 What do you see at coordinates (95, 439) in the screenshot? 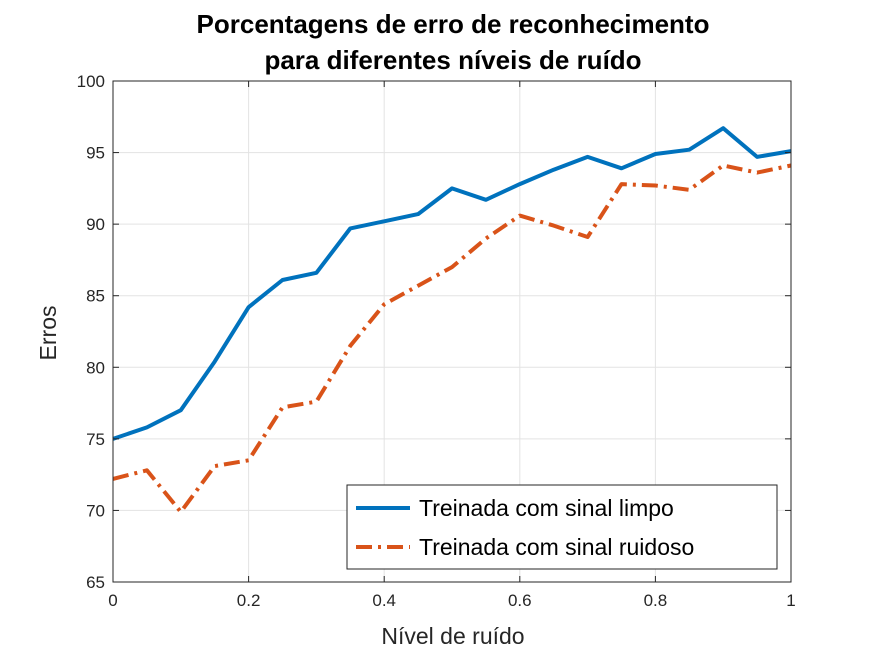
I see `y-tick-label: 75` at bounding box center [95, 439].